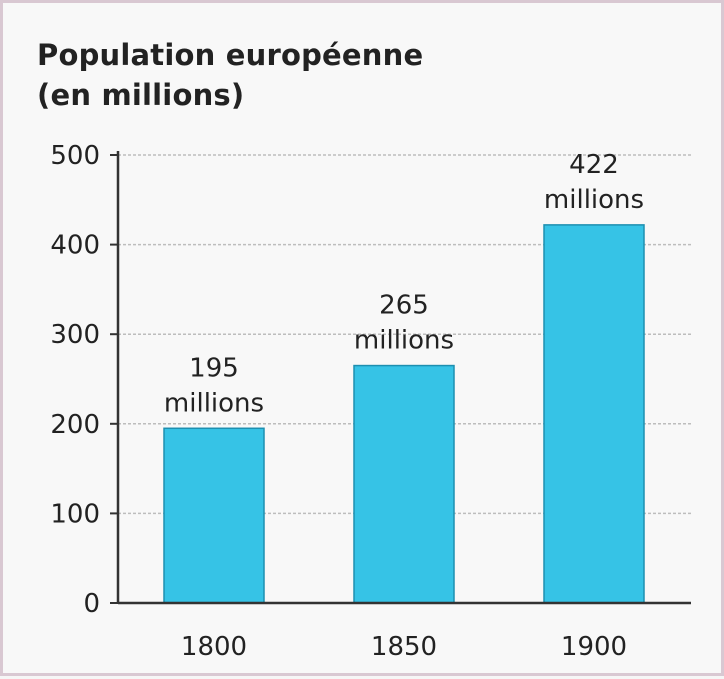 The image size is (724, 679). What do you see at coordinates (214, 403) in the screenshot?
I see `data-label-unit-1800: millions` at bounding box center [214, 403].